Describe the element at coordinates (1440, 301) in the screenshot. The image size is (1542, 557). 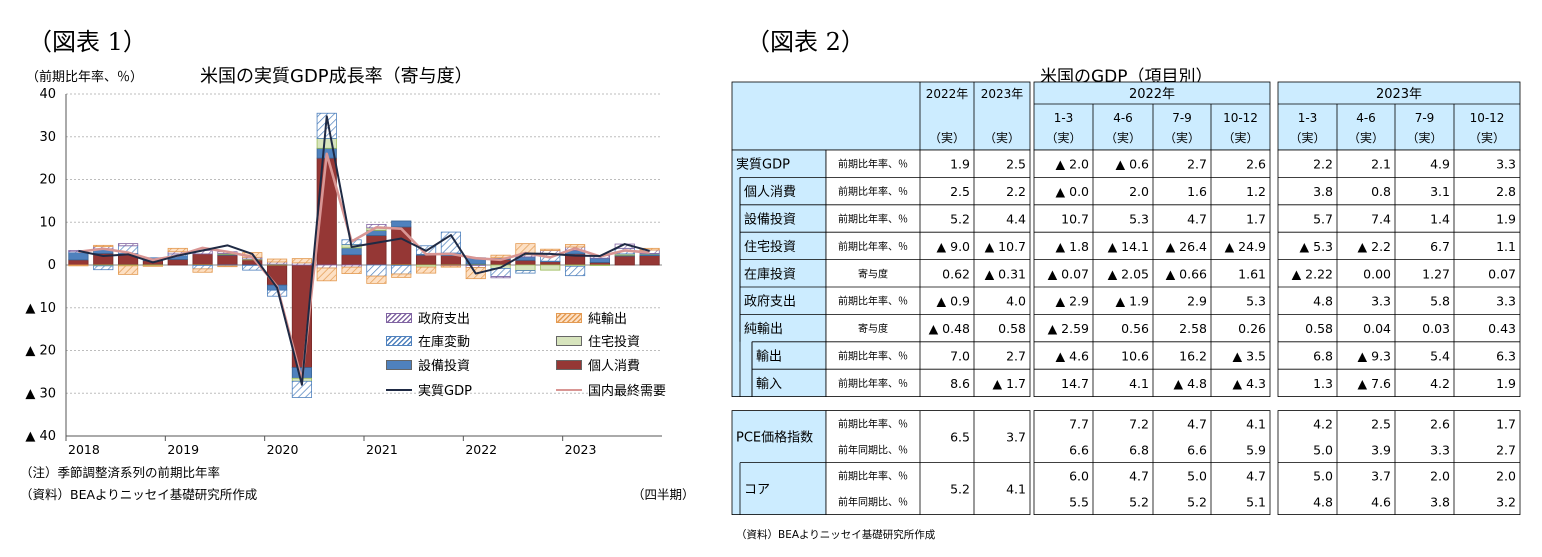
I see `cell-value: 5.8` at that location.